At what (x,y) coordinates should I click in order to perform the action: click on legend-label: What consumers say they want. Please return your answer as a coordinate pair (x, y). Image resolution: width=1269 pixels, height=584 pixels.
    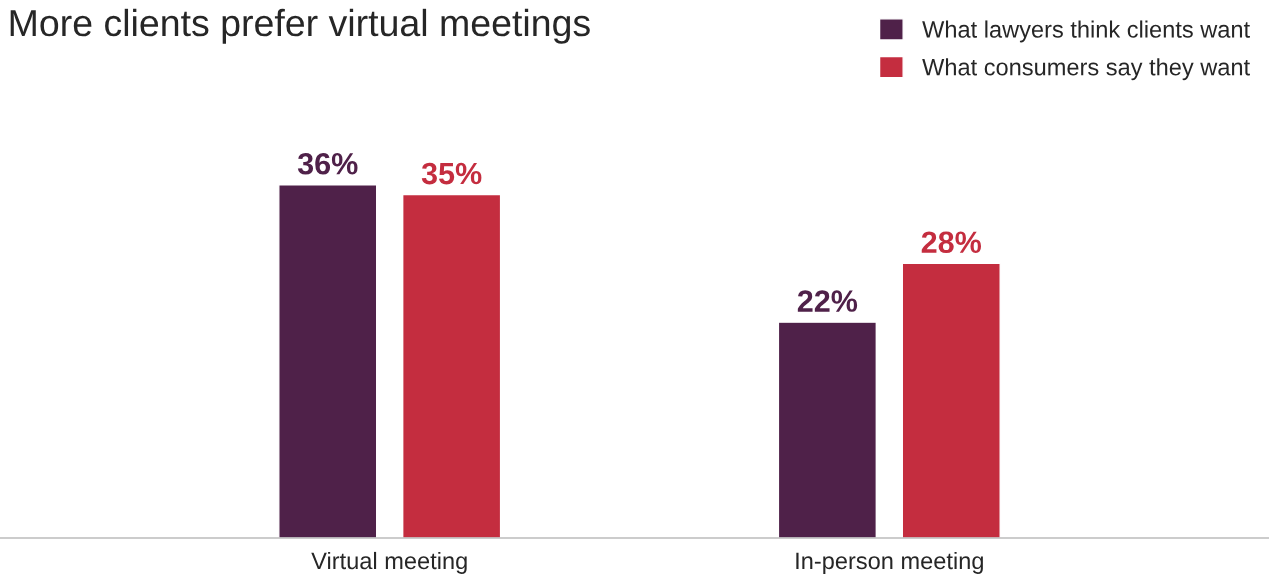
    Looking at the image, I should click on (1086, 69).